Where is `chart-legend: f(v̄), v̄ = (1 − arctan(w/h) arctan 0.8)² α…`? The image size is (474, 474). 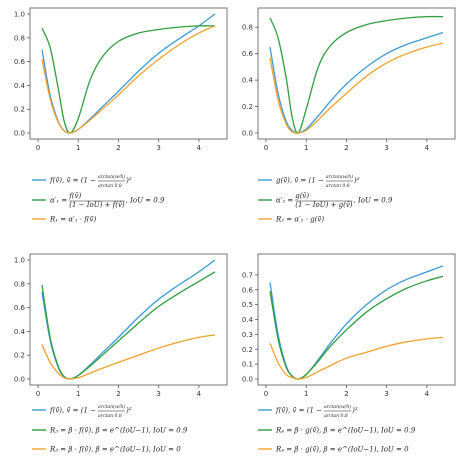 chart-legend: f(v̄), v̄ = (1 − arctan(w/h) arctan 0.8)² α… is located at coordinates (98, 198).